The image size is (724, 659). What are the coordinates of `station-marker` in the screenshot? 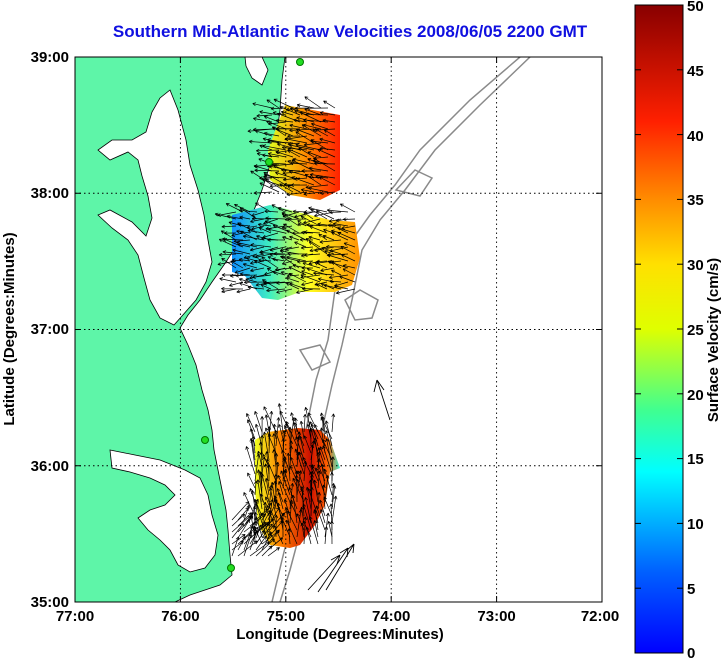 It's located at (300, 62).